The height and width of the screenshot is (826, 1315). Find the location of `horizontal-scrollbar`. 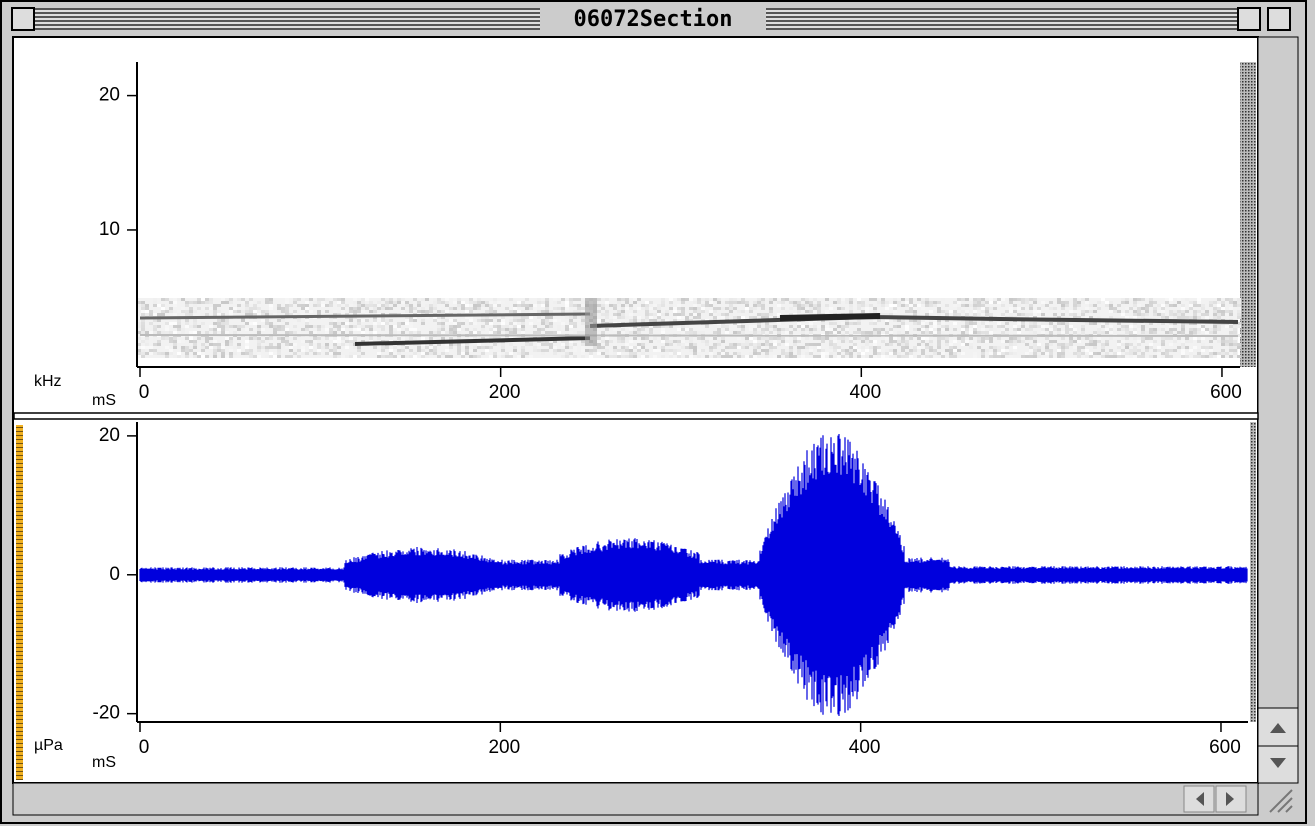

horizontal-scrollbar is located at coordinates (635, 799).